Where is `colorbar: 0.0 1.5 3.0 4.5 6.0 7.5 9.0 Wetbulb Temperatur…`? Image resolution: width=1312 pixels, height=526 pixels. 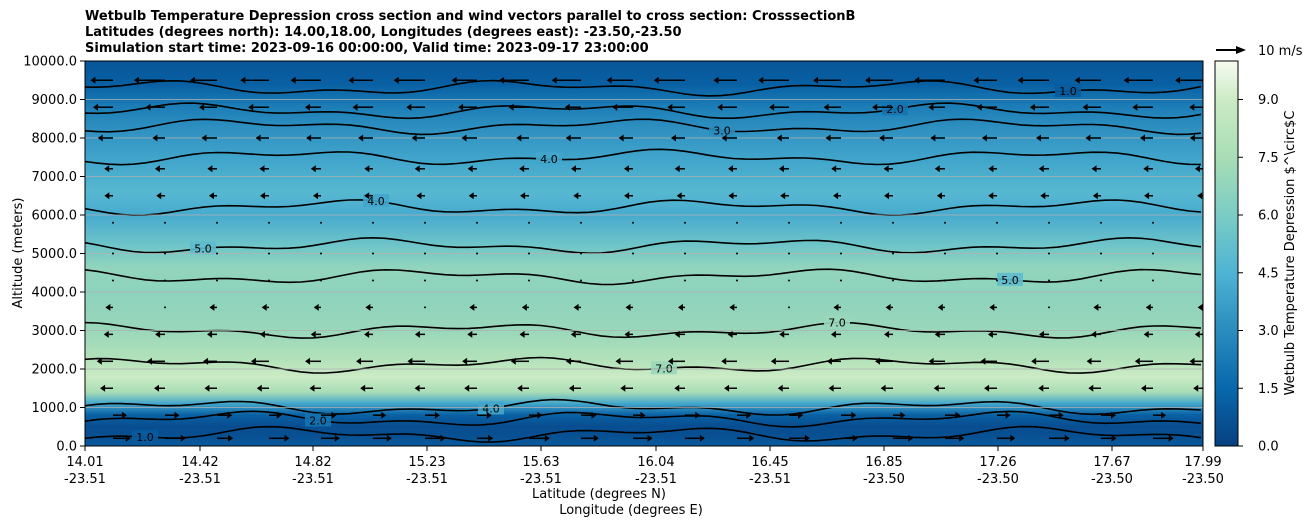
colorbar: 0.0 1.5 3.0 4.5 6.0 7.5 9.0 Wetbulb Temperatur… is located at coordinates (1256, 257).